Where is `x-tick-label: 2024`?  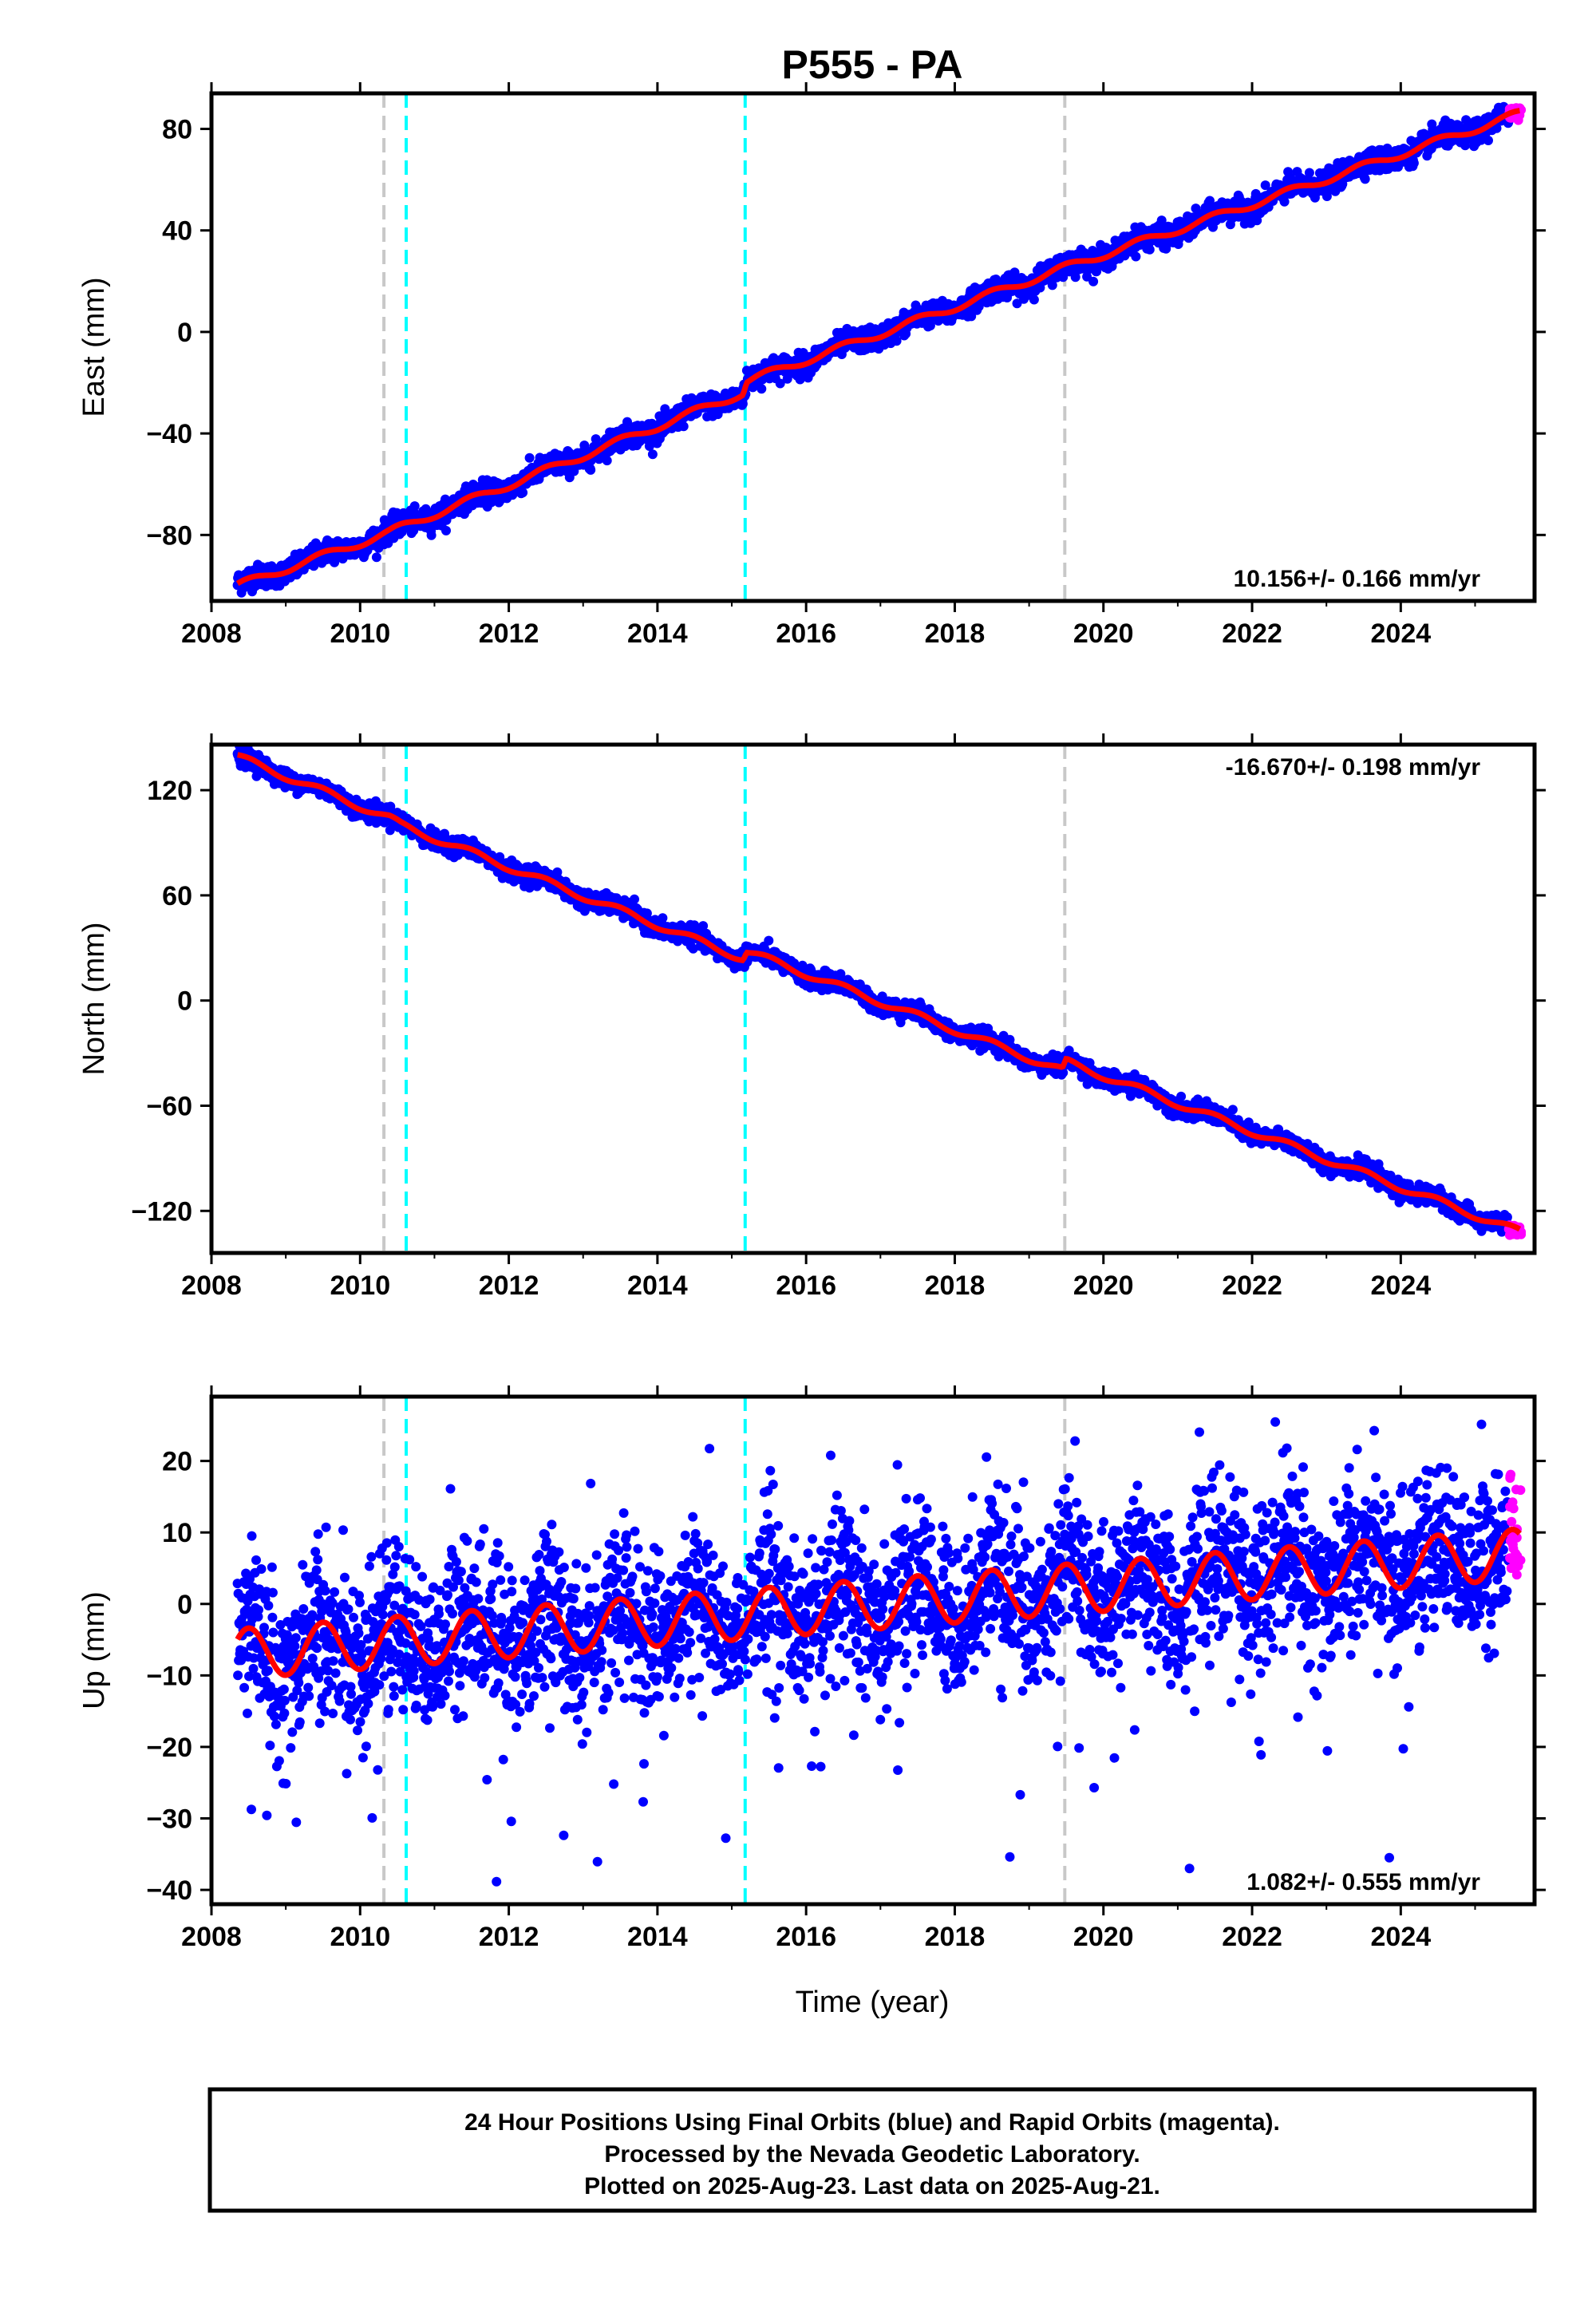 x-tick-label: 2024 is located at coordinates (1401, 634).